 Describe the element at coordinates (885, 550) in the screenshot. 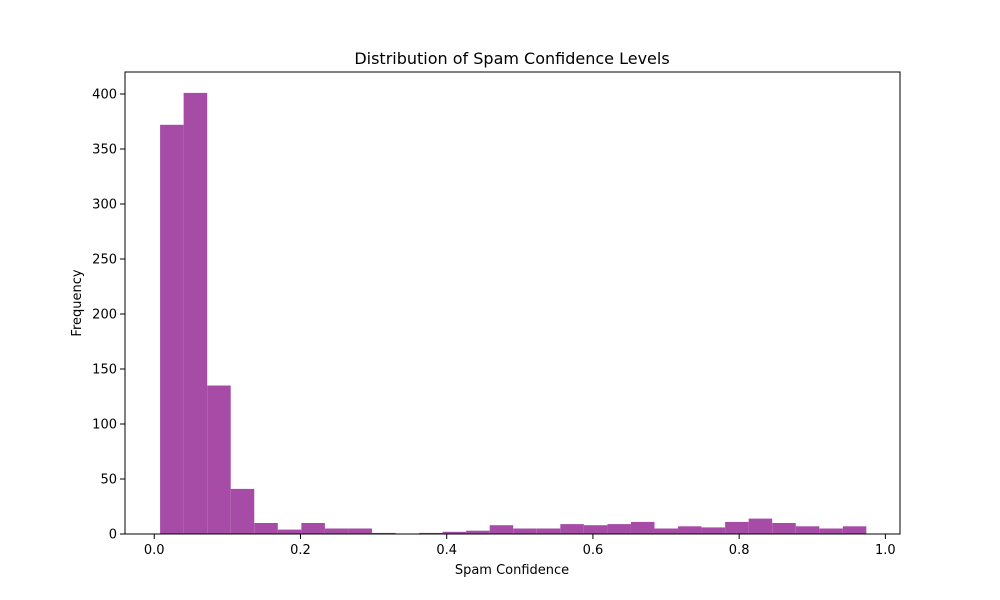

I see `x-tick-label: 1.0` at that location.